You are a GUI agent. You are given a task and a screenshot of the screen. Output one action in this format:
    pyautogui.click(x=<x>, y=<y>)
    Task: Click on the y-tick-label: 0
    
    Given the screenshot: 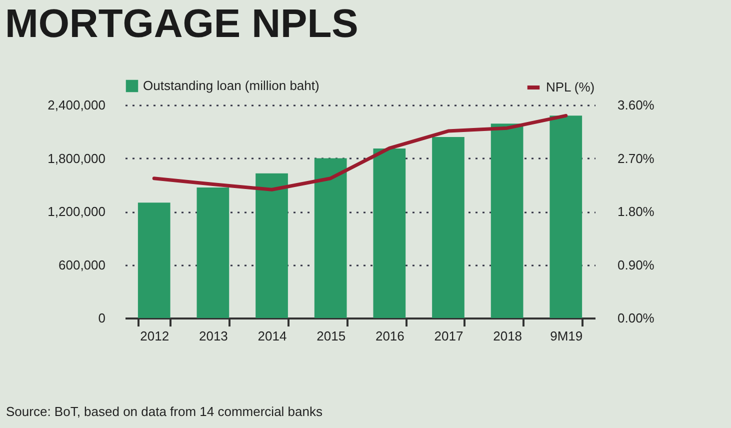 What is the action you would take?
    pyautogui.click(x=102, y=318)
    